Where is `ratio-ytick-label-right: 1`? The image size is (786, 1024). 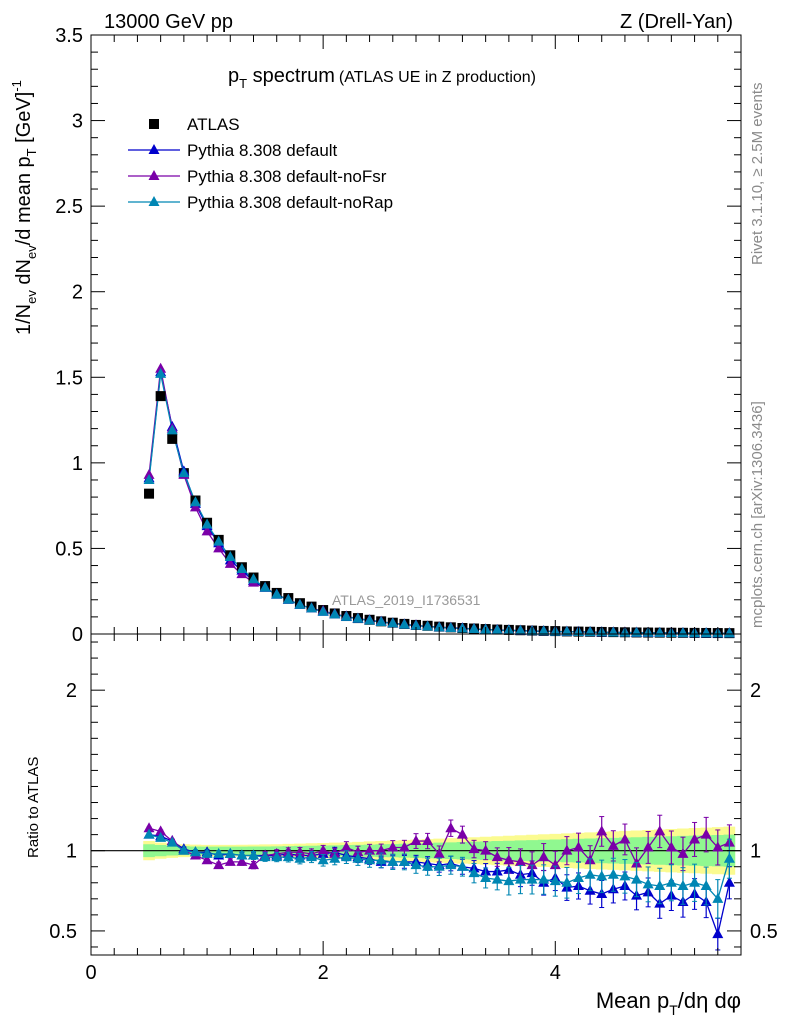 ratio-ytick-label-right: 1 is located at coordinates (755, 852).